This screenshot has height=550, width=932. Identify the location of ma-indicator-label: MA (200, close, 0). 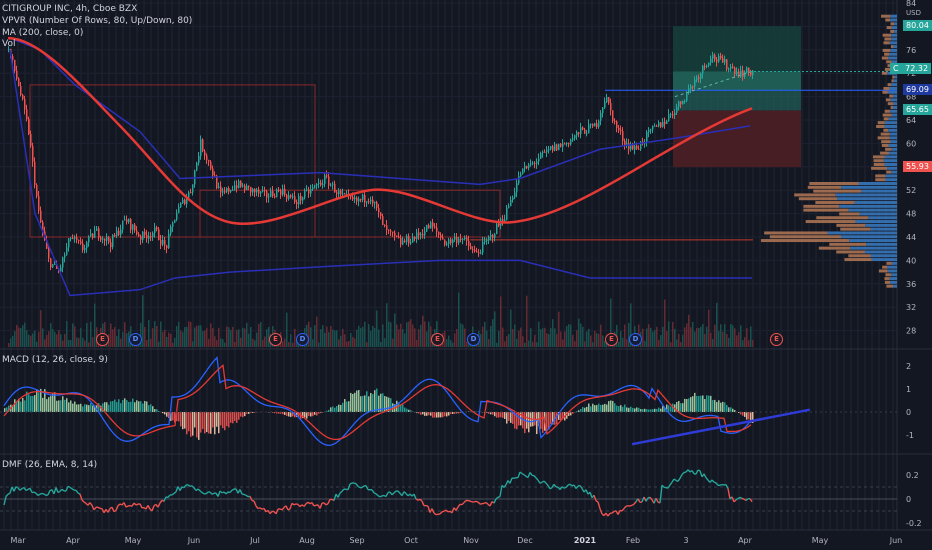
(43, 33).